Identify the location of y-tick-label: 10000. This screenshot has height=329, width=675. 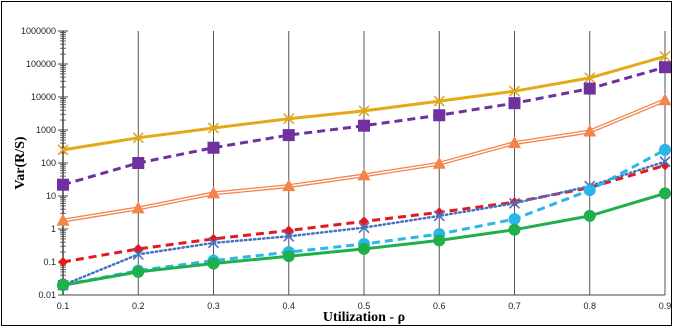
(43, 97).